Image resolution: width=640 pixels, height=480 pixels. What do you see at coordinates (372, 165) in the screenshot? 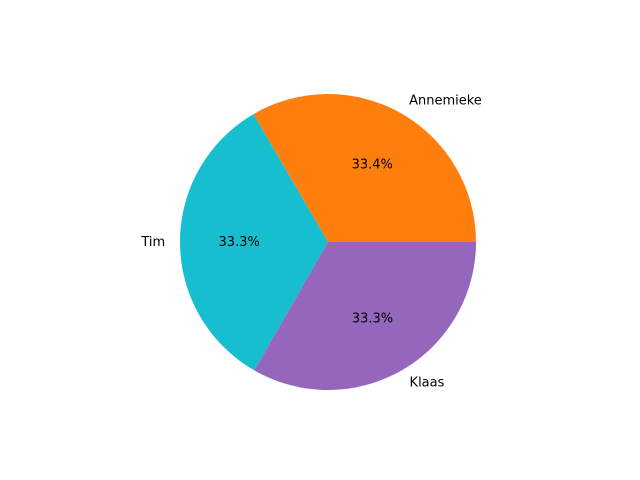
I see `percent-label-annemieke: 33.4%` at bounding box center [372, 165].